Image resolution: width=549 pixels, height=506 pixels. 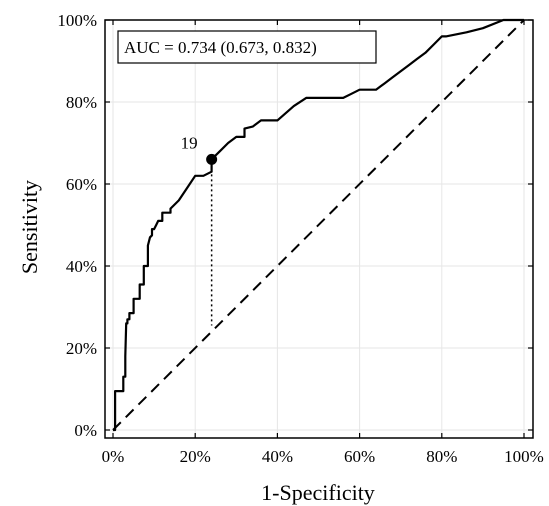 I want to click on x-tick-label: 80%, so click(x=441, y=456).